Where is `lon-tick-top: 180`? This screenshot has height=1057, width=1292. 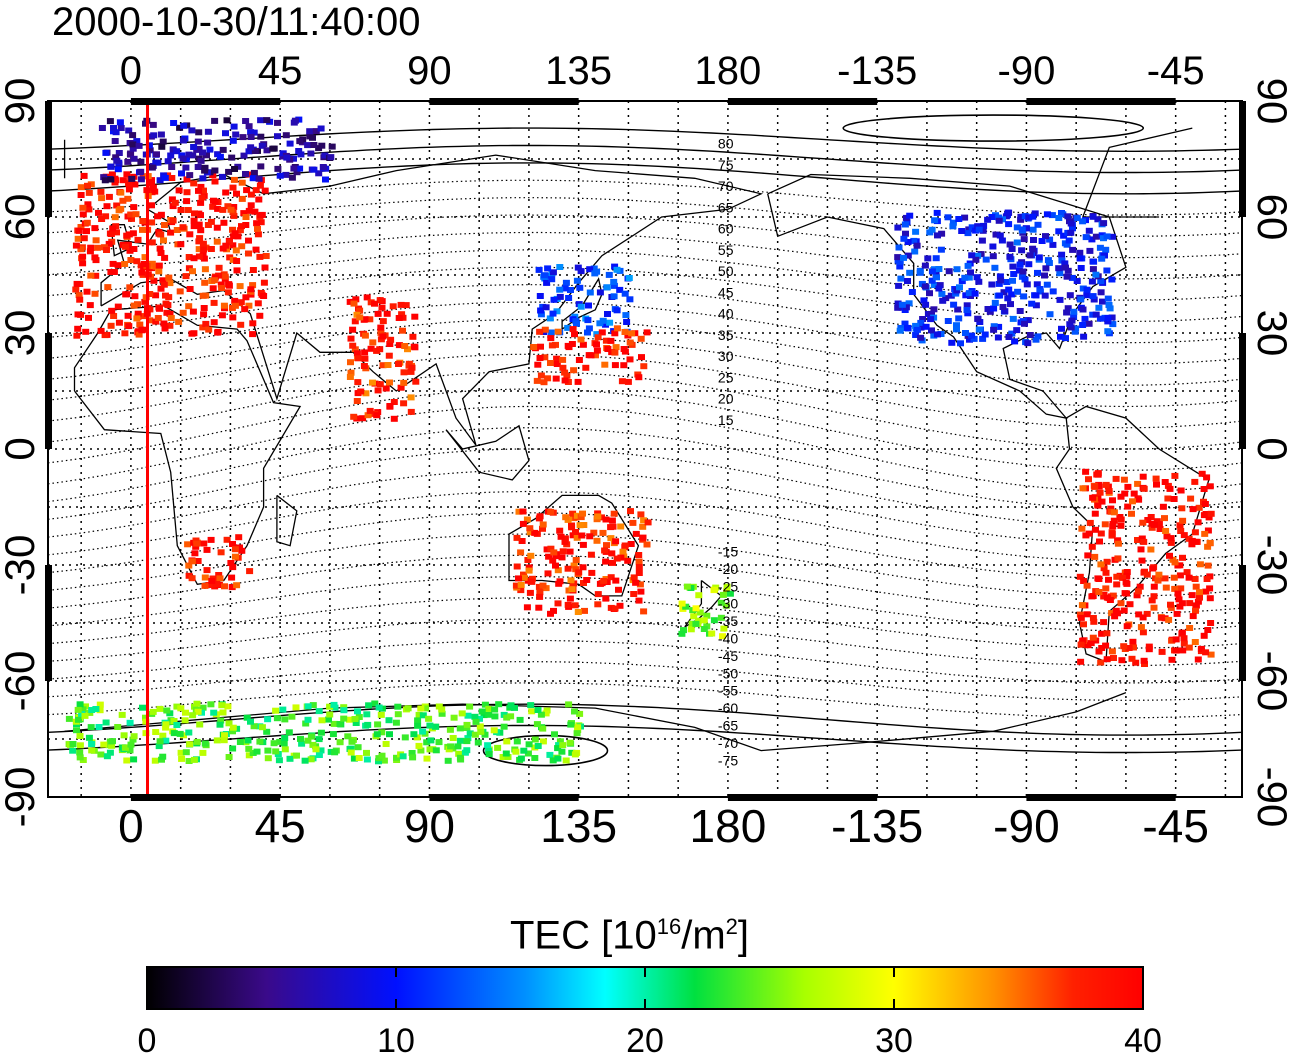
lon-tick-top: 180 is located at coordinates (728, 71).